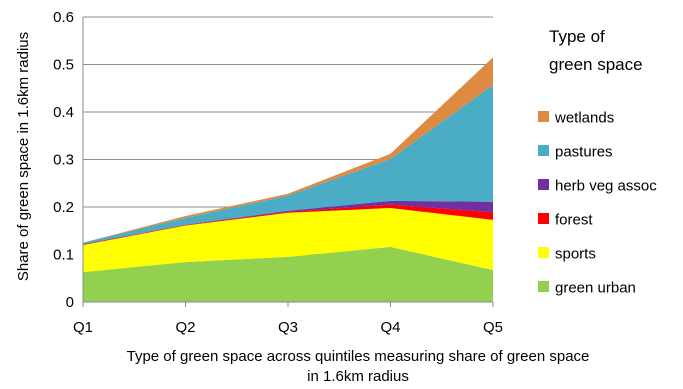 The image size is (683, 389). I want to click on x-tick-label-Q5: Q5, so click(493, 327).